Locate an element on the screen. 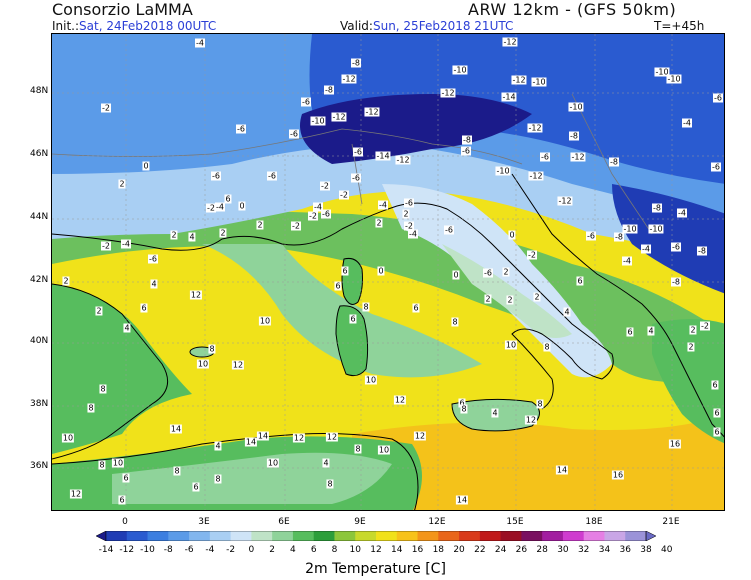 The image size is (751, 580). colorbar-max-arrow is located at coordinates (650, 536).